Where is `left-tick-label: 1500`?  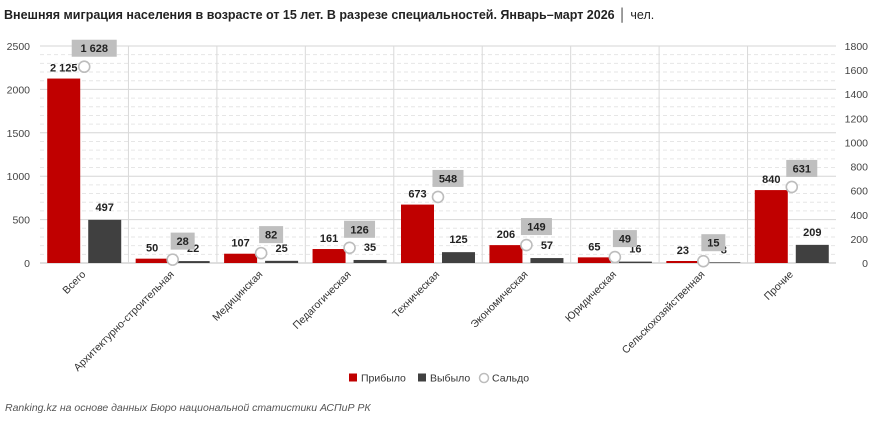
left-tick-label: 1500 is located at coordinates (19, 134).